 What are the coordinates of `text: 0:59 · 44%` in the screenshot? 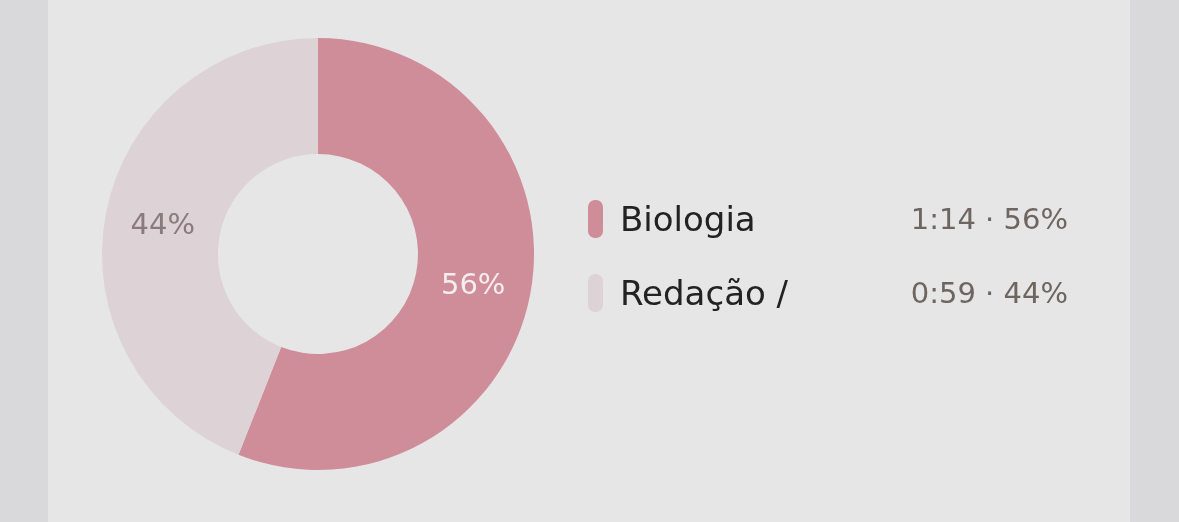 It's located at (989, 293).